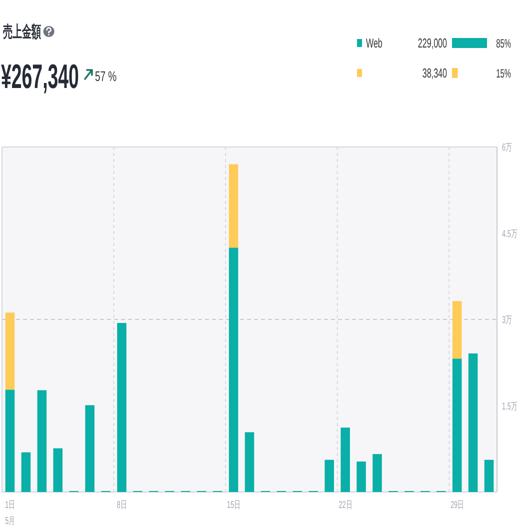  Describe the element at coordinates (345, 504) in the screenshot. I see `x-tick-label: 22日` at that location.